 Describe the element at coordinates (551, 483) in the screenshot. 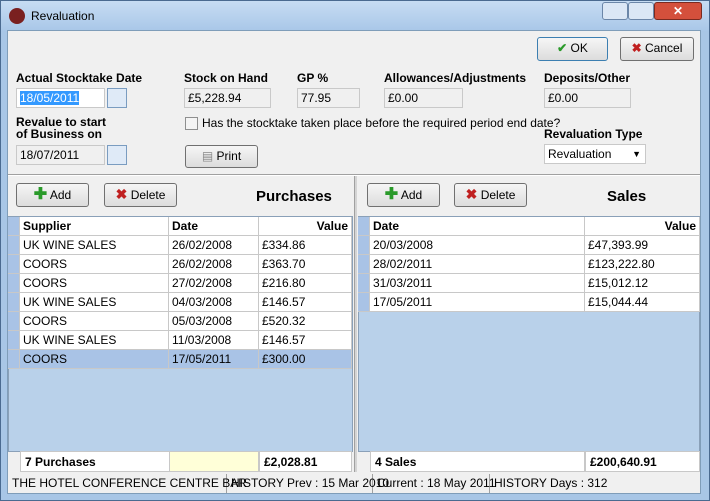

I see `status-segment: HISTORY Days : 312` at that location.